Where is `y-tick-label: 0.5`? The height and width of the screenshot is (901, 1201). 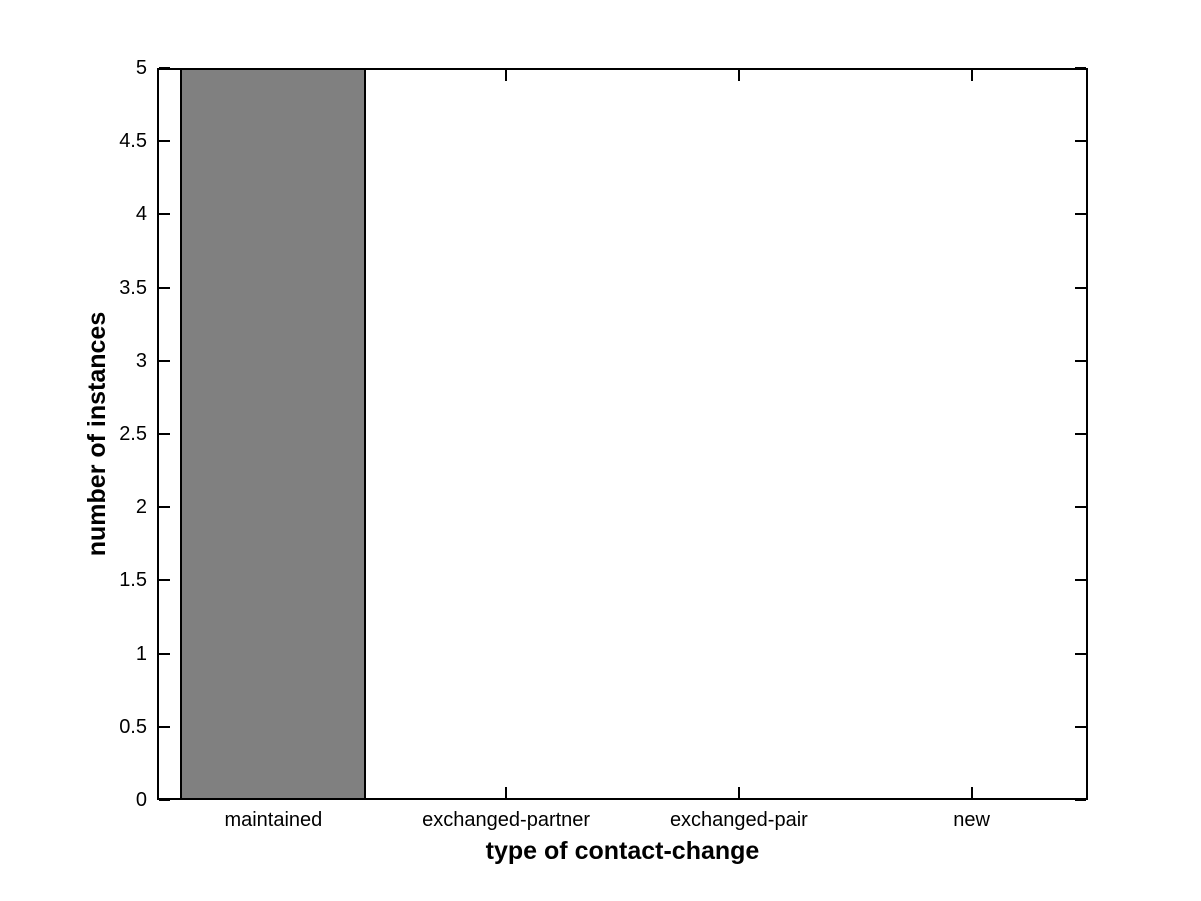
y-tick-label: 0.5 is located at coordinates (133, 726).